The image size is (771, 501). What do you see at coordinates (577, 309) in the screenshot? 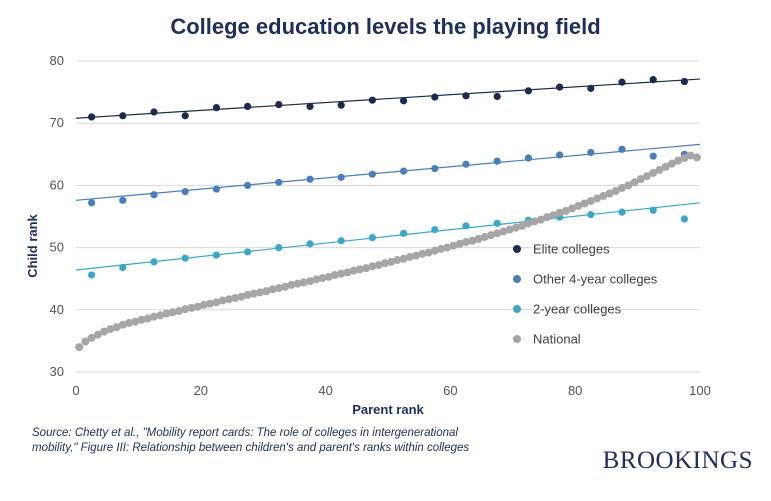
I see `legend-label: 2-year colleges` at bounding box center [577, 309].